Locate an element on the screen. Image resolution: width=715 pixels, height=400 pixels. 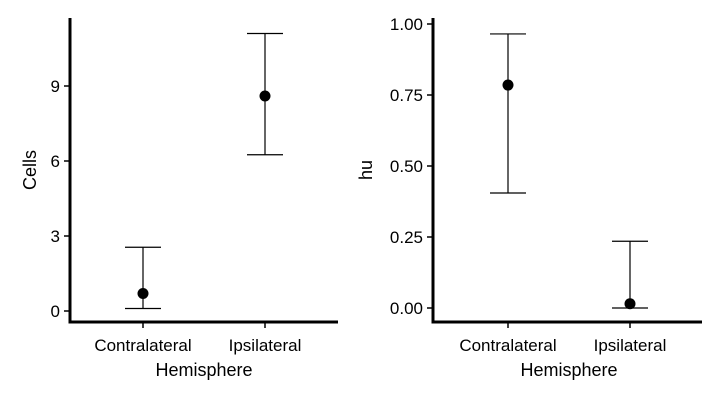
y-tick-label: 6 is located at coordinates (55, 161).